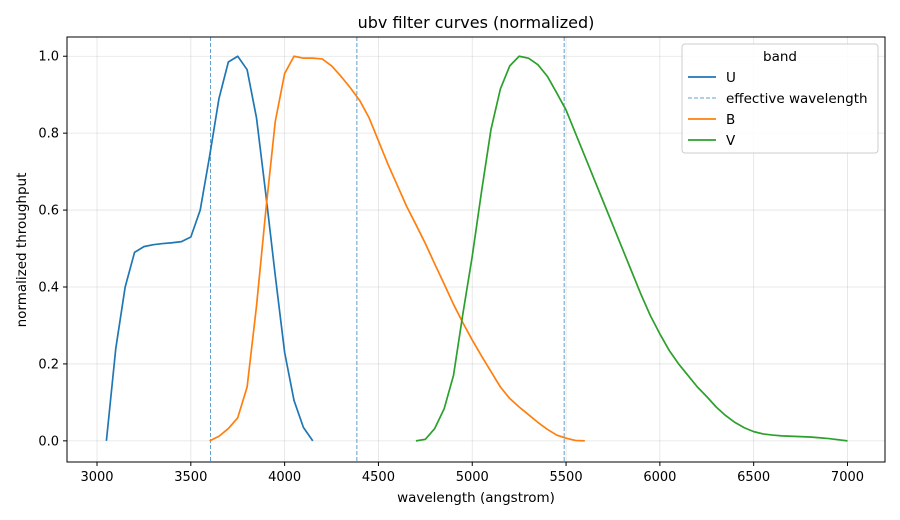 The width and height of the screenshot is (900, 520). What do you see at coordinates (659, 477) in the screenshot?
I see `x-tick-label: 6000` at bounding box center [659, 477].